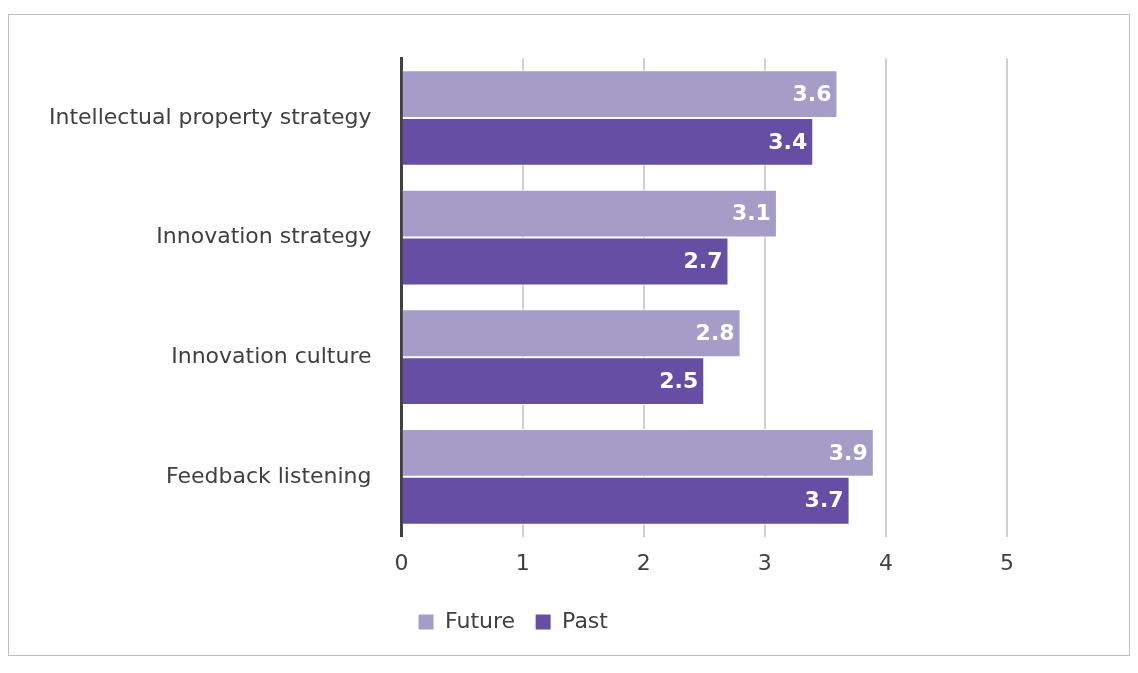  I want to click on data-label: 3.9, so click(848, 452).